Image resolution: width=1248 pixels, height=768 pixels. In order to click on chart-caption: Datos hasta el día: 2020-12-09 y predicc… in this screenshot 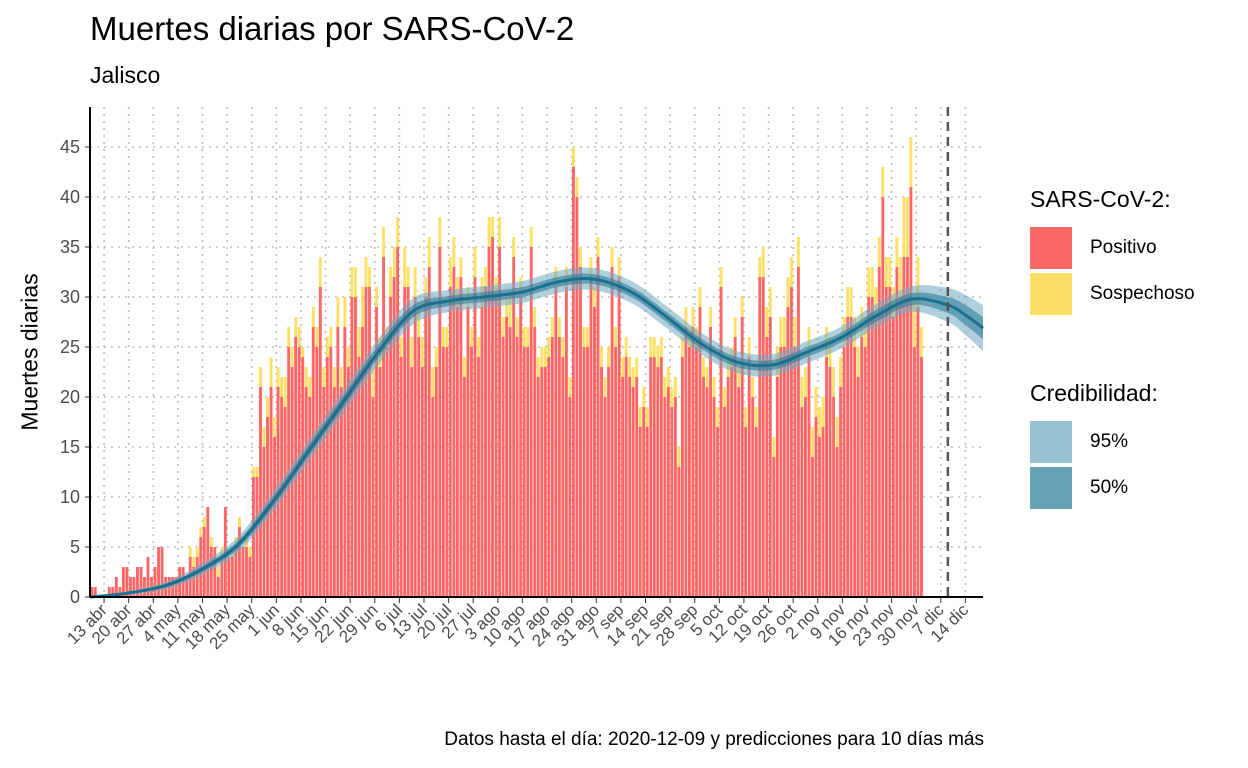, I will do `click(714, 739)`.